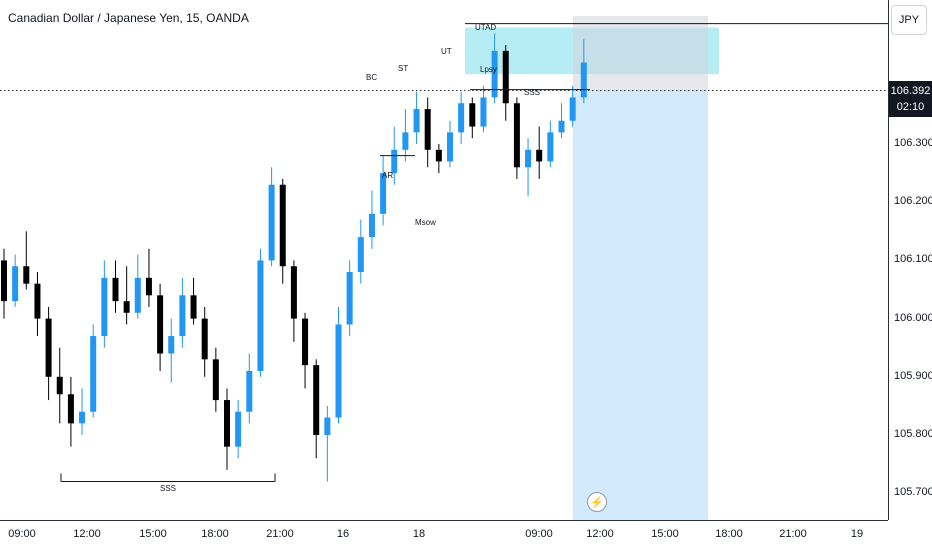  Describe the element at coordinates (425, 222) in the screenshot. I see `annotation-label: Msow` at that location.